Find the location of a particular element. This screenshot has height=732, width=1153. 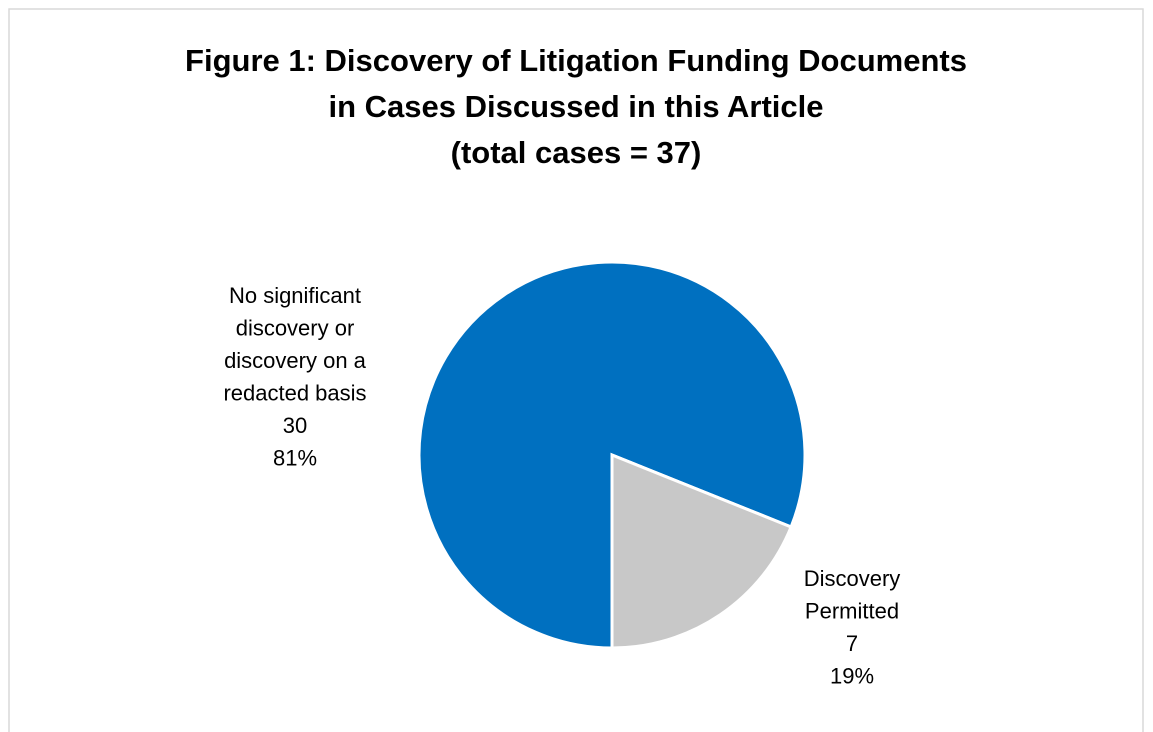

chart-title: (total cases = 37) is located at coordinates (576, 152).